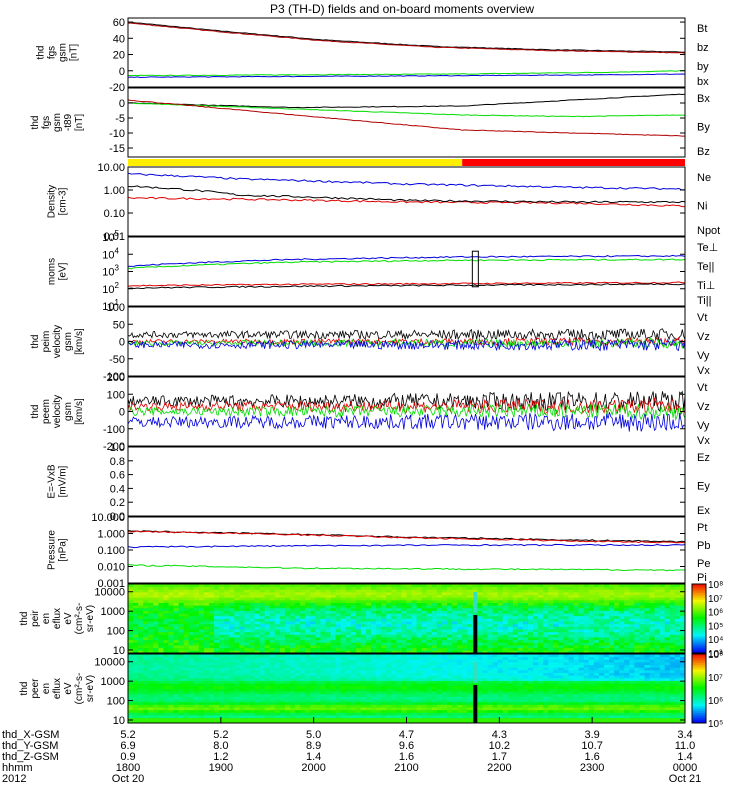 The width and height of the screenshot is (750, 800). I want to click on y-axis-label: thd peim velocity gsm [km/s], so click(57, 341).